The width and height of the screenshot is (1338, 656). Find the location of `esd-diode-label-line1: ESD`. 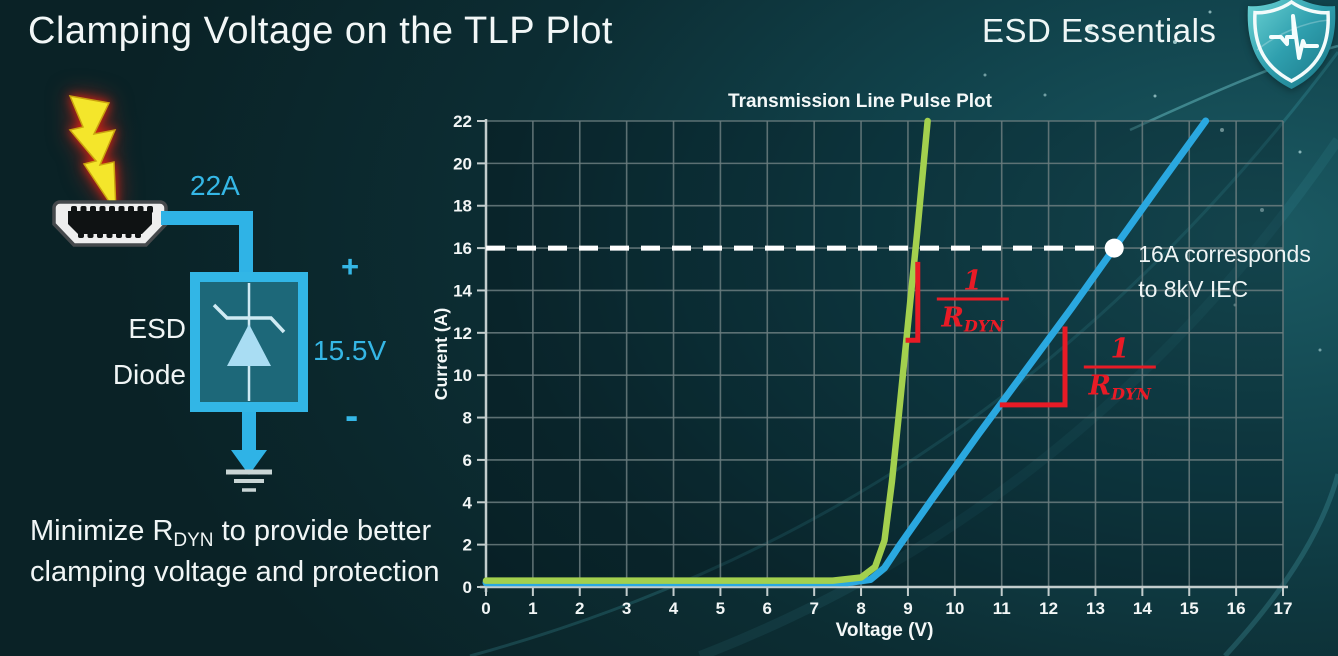

esd-diode-label-line1: ESD is located at coordinates (157, 328).